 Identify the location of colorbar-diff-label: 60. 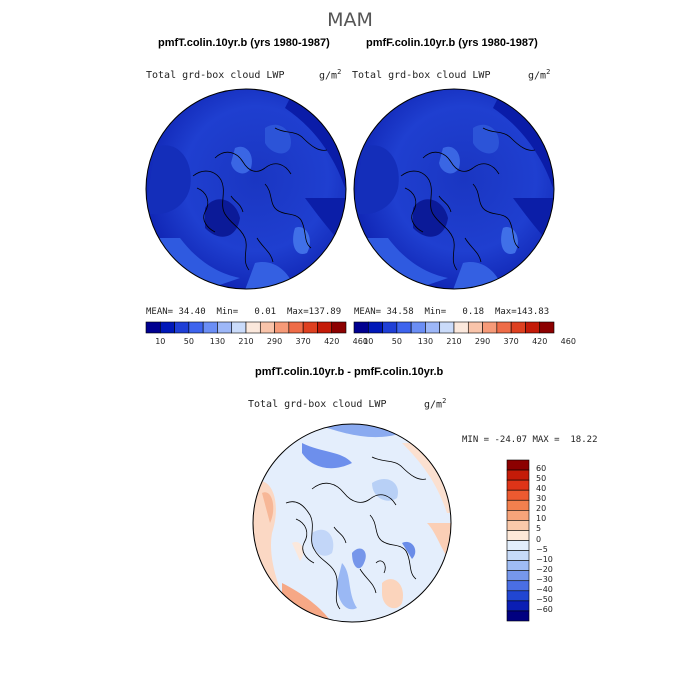
(541, 469).